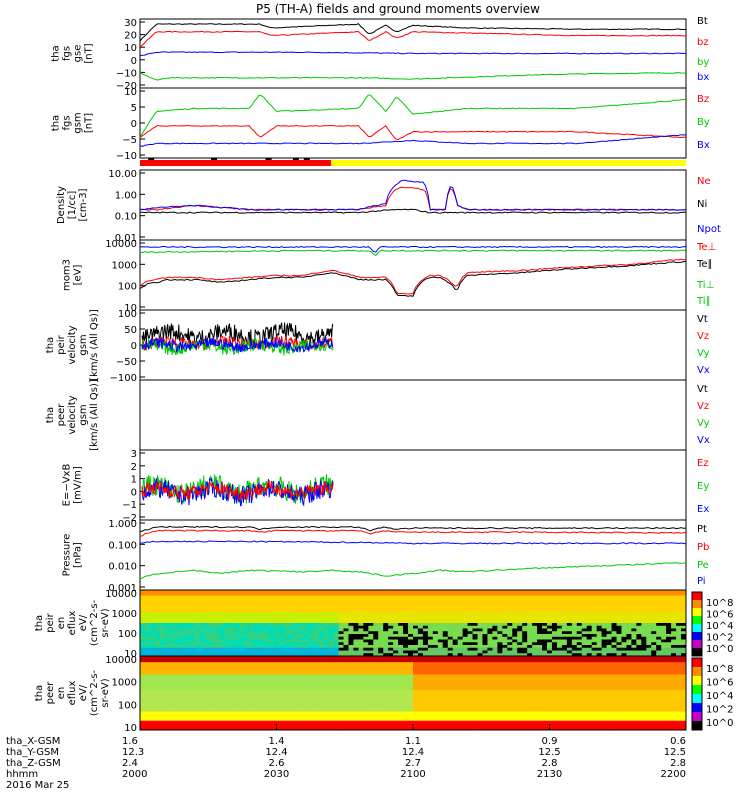  What do you see at coordinates (126, 238) in the screenshot?
I see `y-tick-label: 0.01` at bounding box center [126, 238].